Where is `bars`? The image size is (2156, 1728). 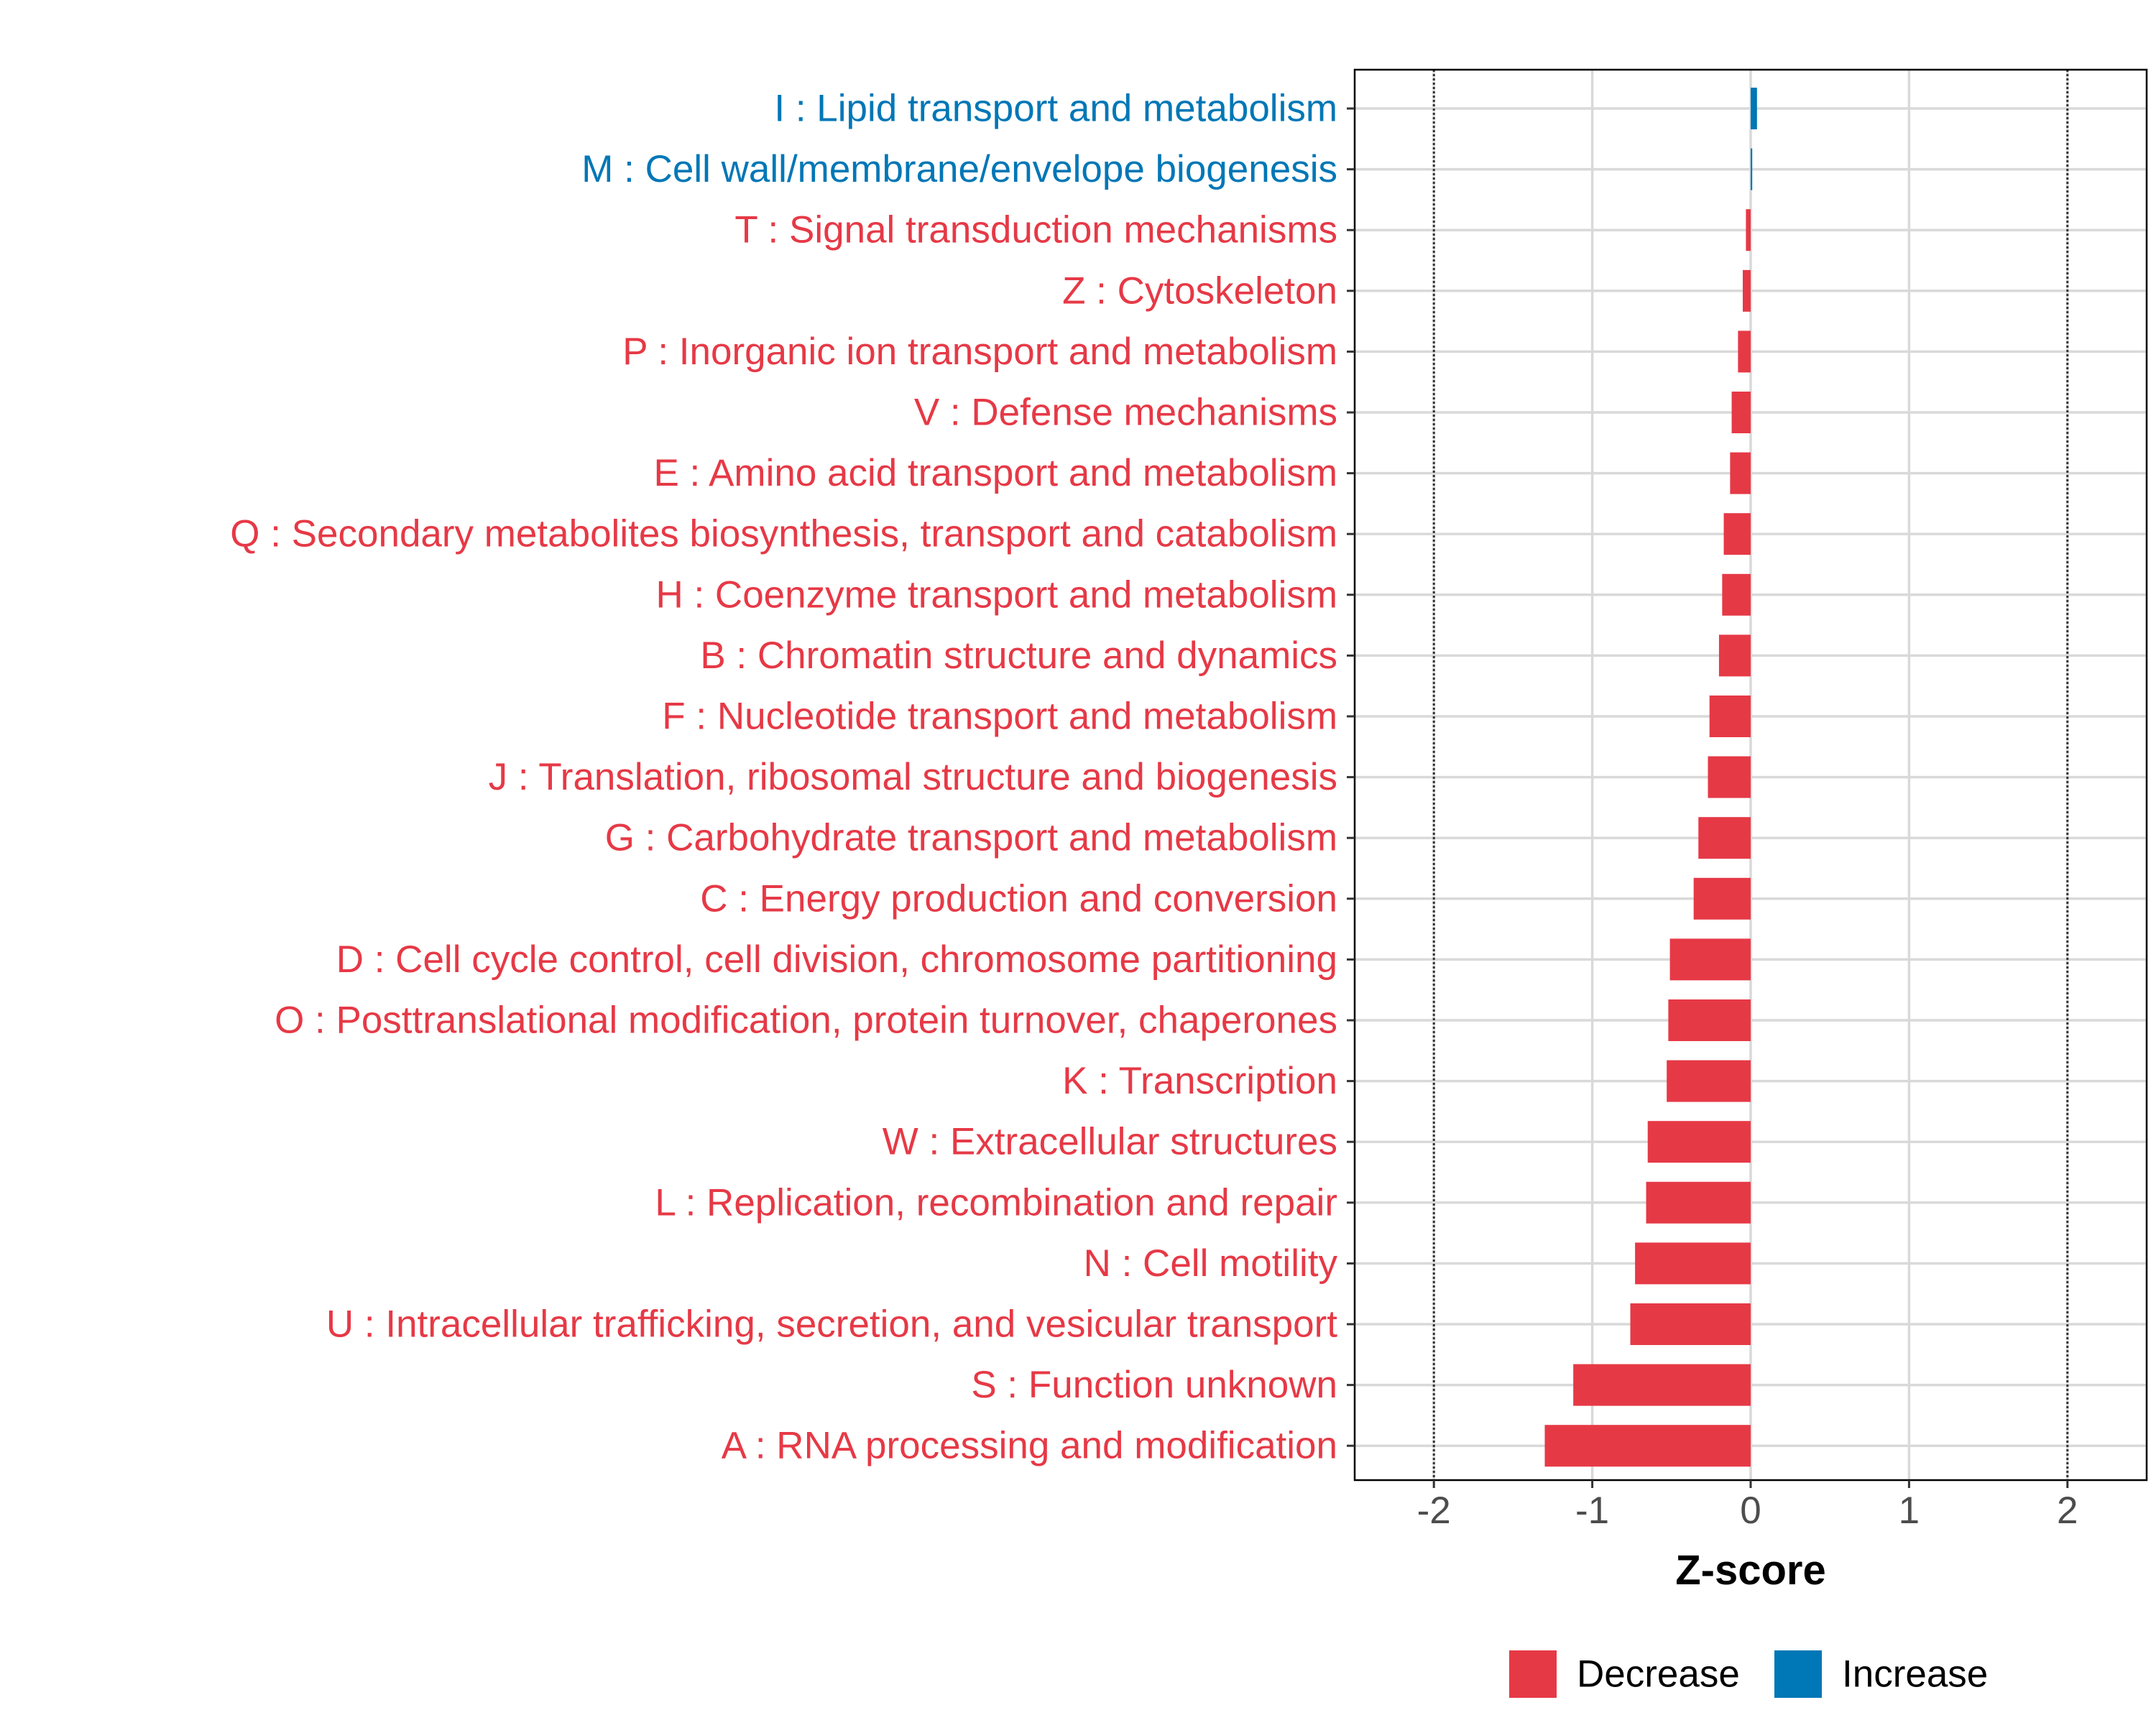
bars is located at coordinates (1651, 778).